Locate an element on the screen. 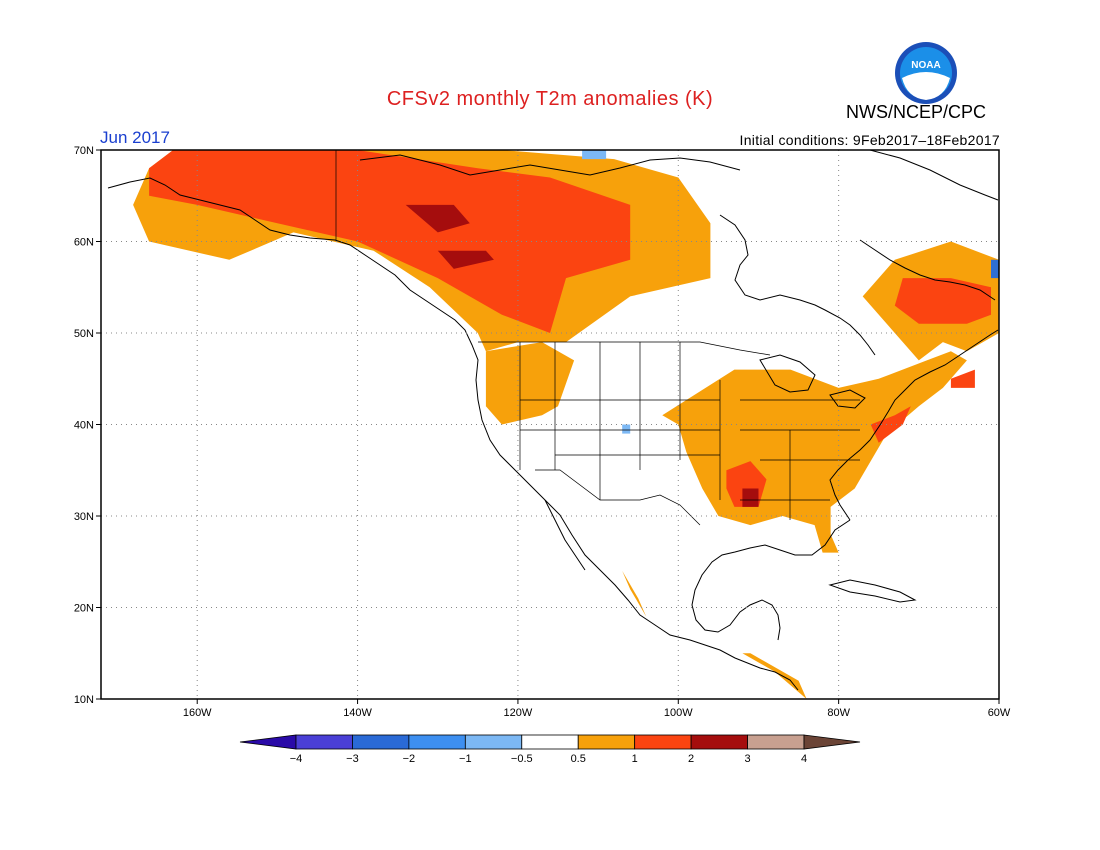 This screenshot has width=1100, height=850. colorbar-label: −0.5 is located at coordinates (522, 759).